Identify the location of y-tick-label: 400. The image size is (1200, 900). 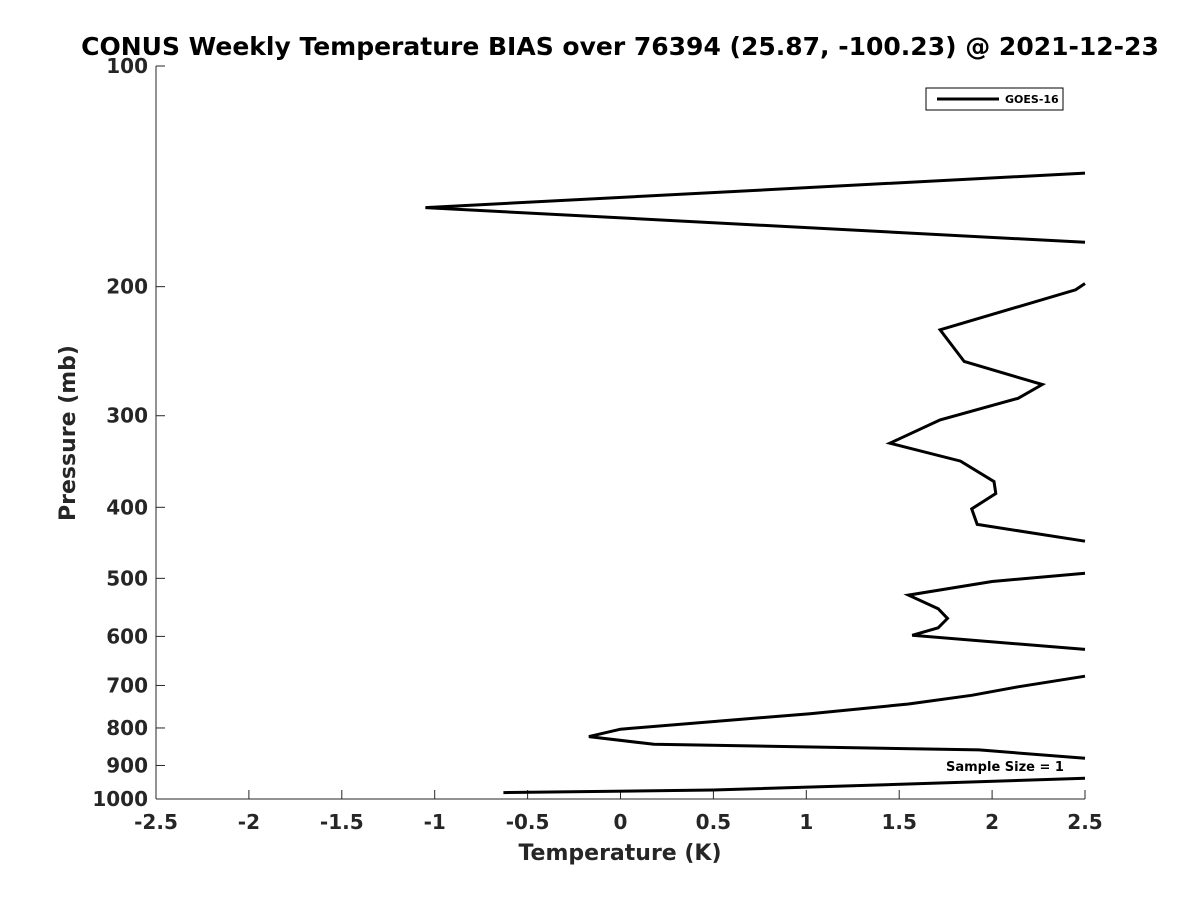
(127, 507).